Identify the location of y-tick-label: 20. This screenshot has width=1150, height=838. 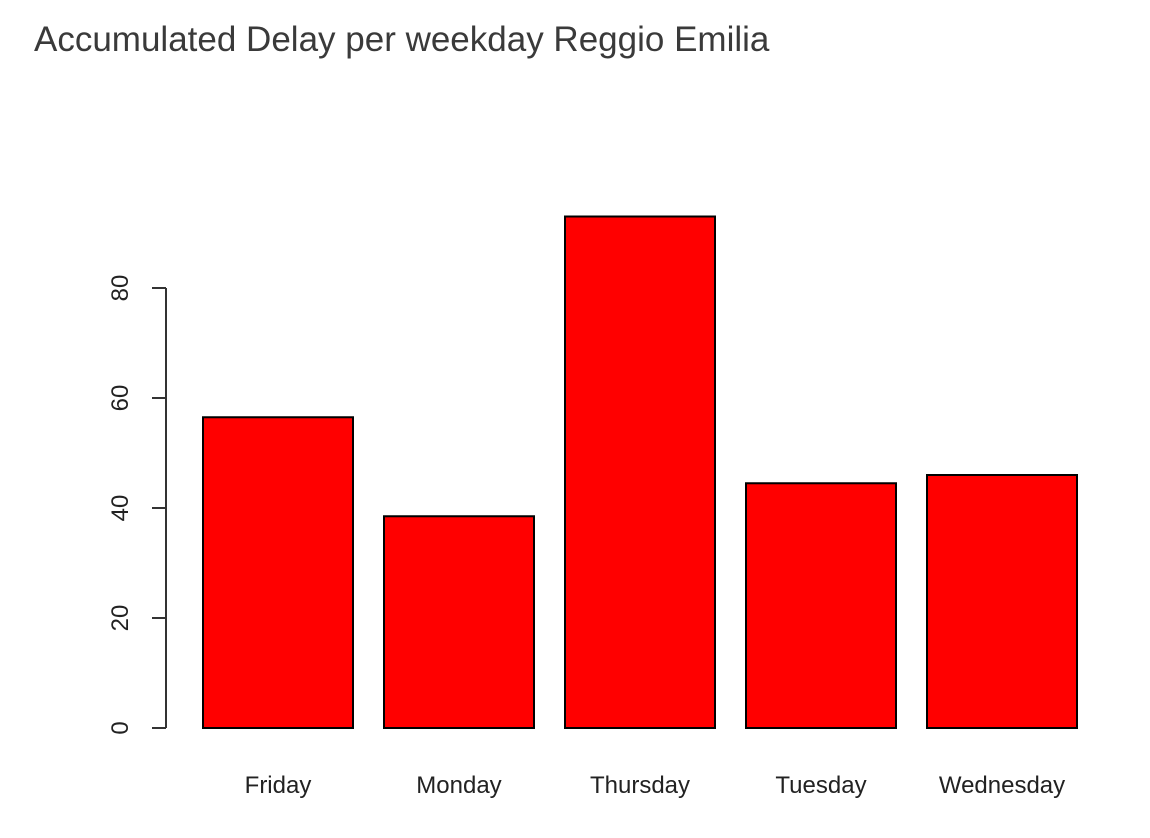
(120, 618).